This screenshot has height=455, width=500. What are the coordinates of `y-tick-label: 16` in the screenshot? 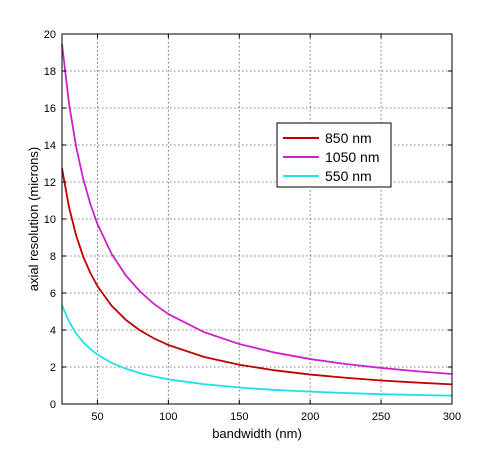 It's located at (50, 109).